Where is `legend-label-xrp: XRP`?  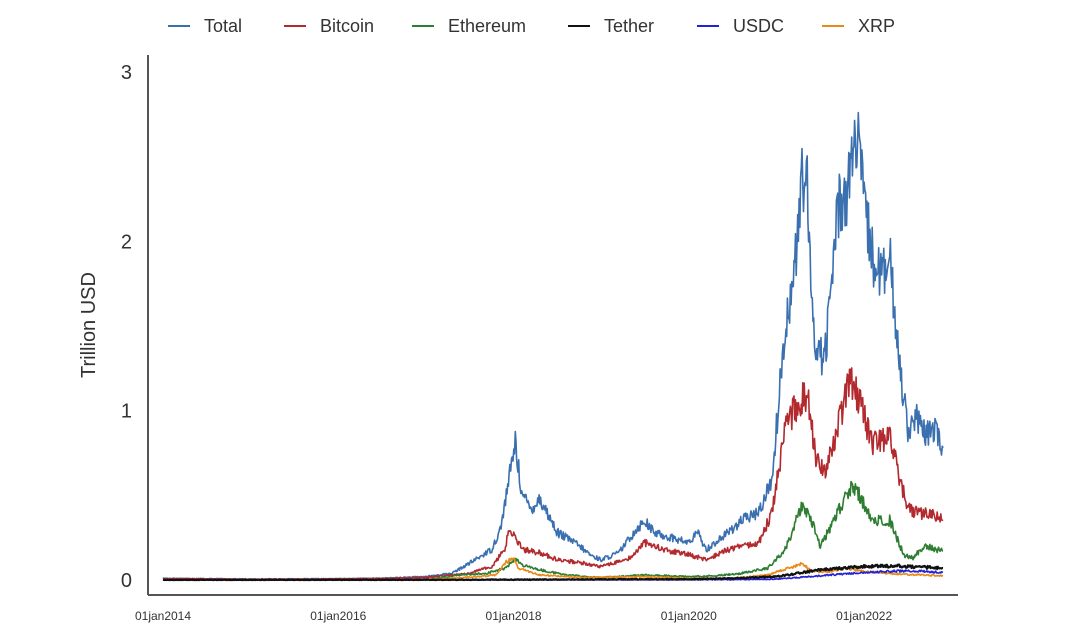
legend-label-xrp: XRP is located at coordinates (876, 26).